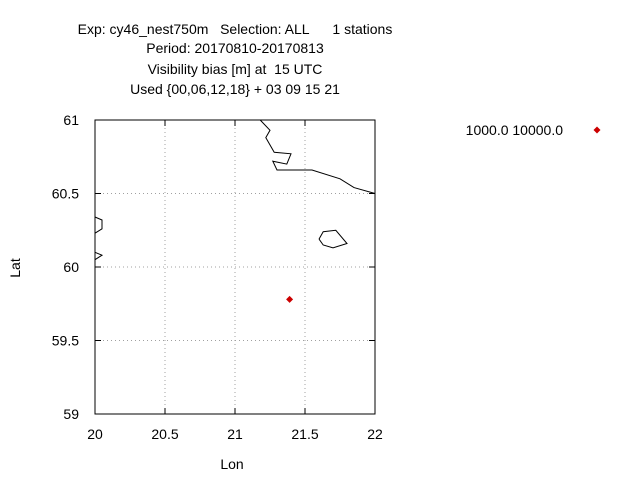 The height and width of the screenshot is (480, 640). I want to click on title-line-period: Period: 20170810-20170813, so click(235, 48).